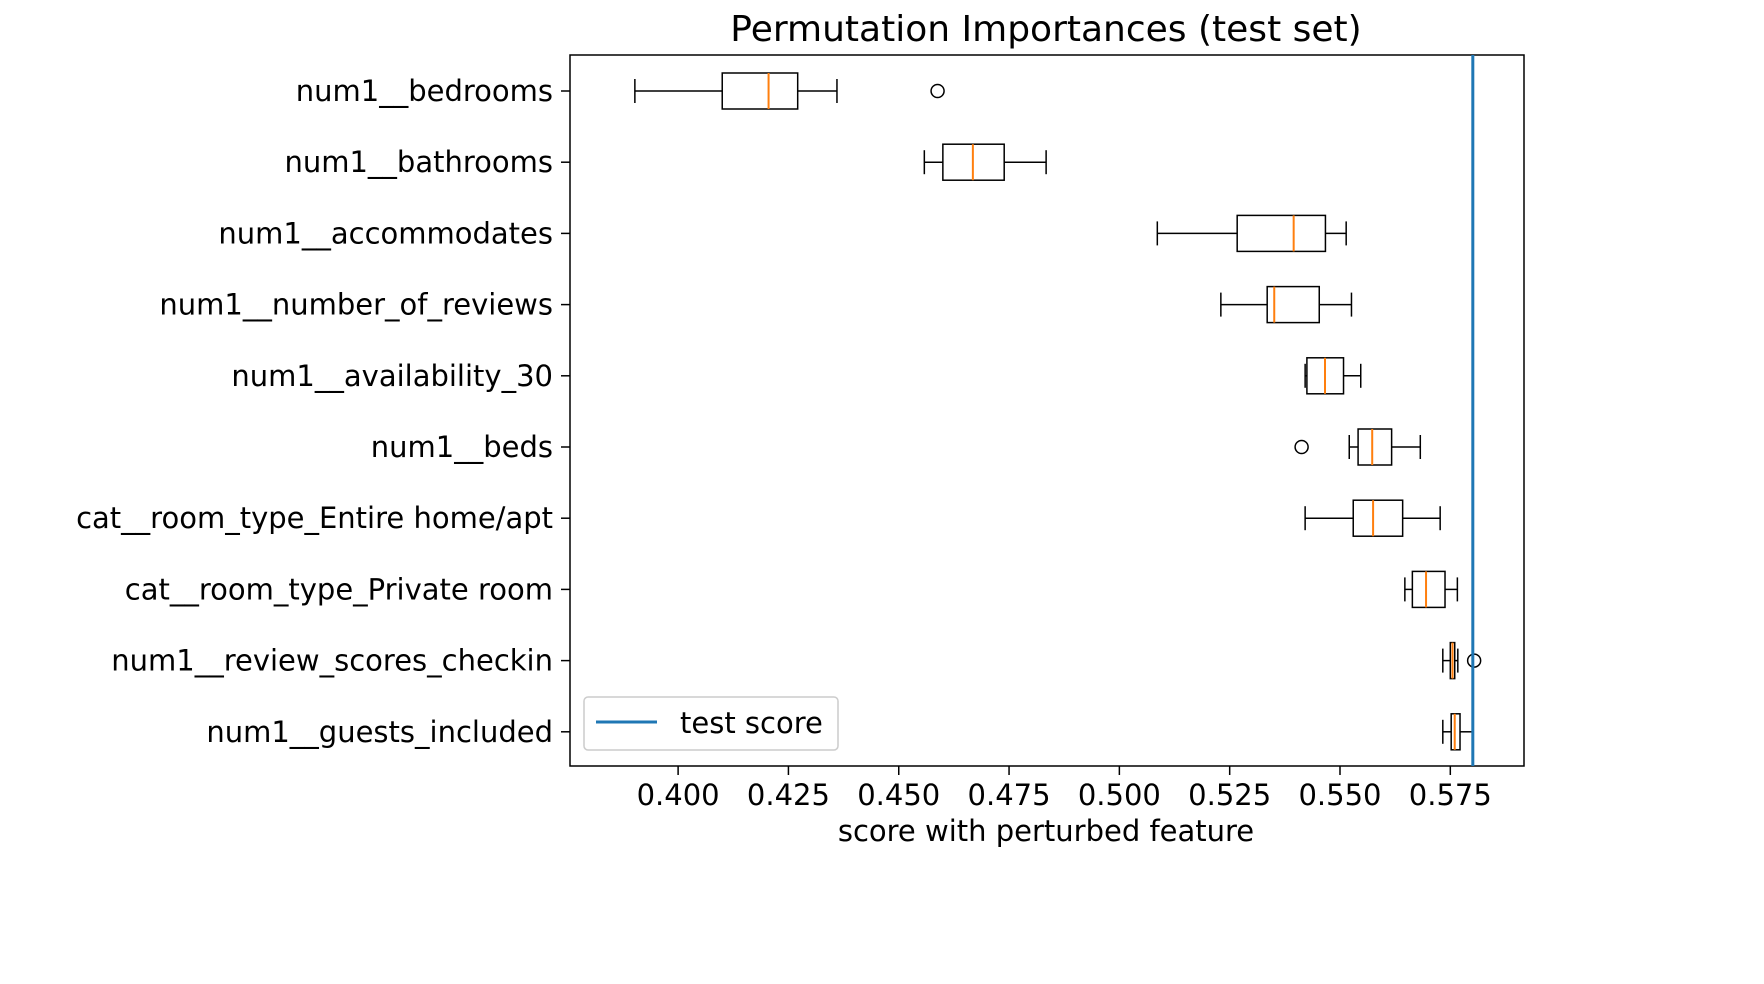 The image size is (1764, 984). What do you see at coordinates (314, 518) in the screenshot?
I see `y-tick-label: cat__room_type_Entire home/apt` at bounding box center [314, 518].